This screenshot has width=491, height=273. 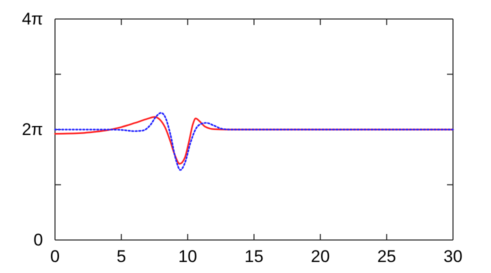 What do you see at coordinates (188, 256) in the screenshot?
I see `x-tick-label: 10` at bounding box center [188, 256].